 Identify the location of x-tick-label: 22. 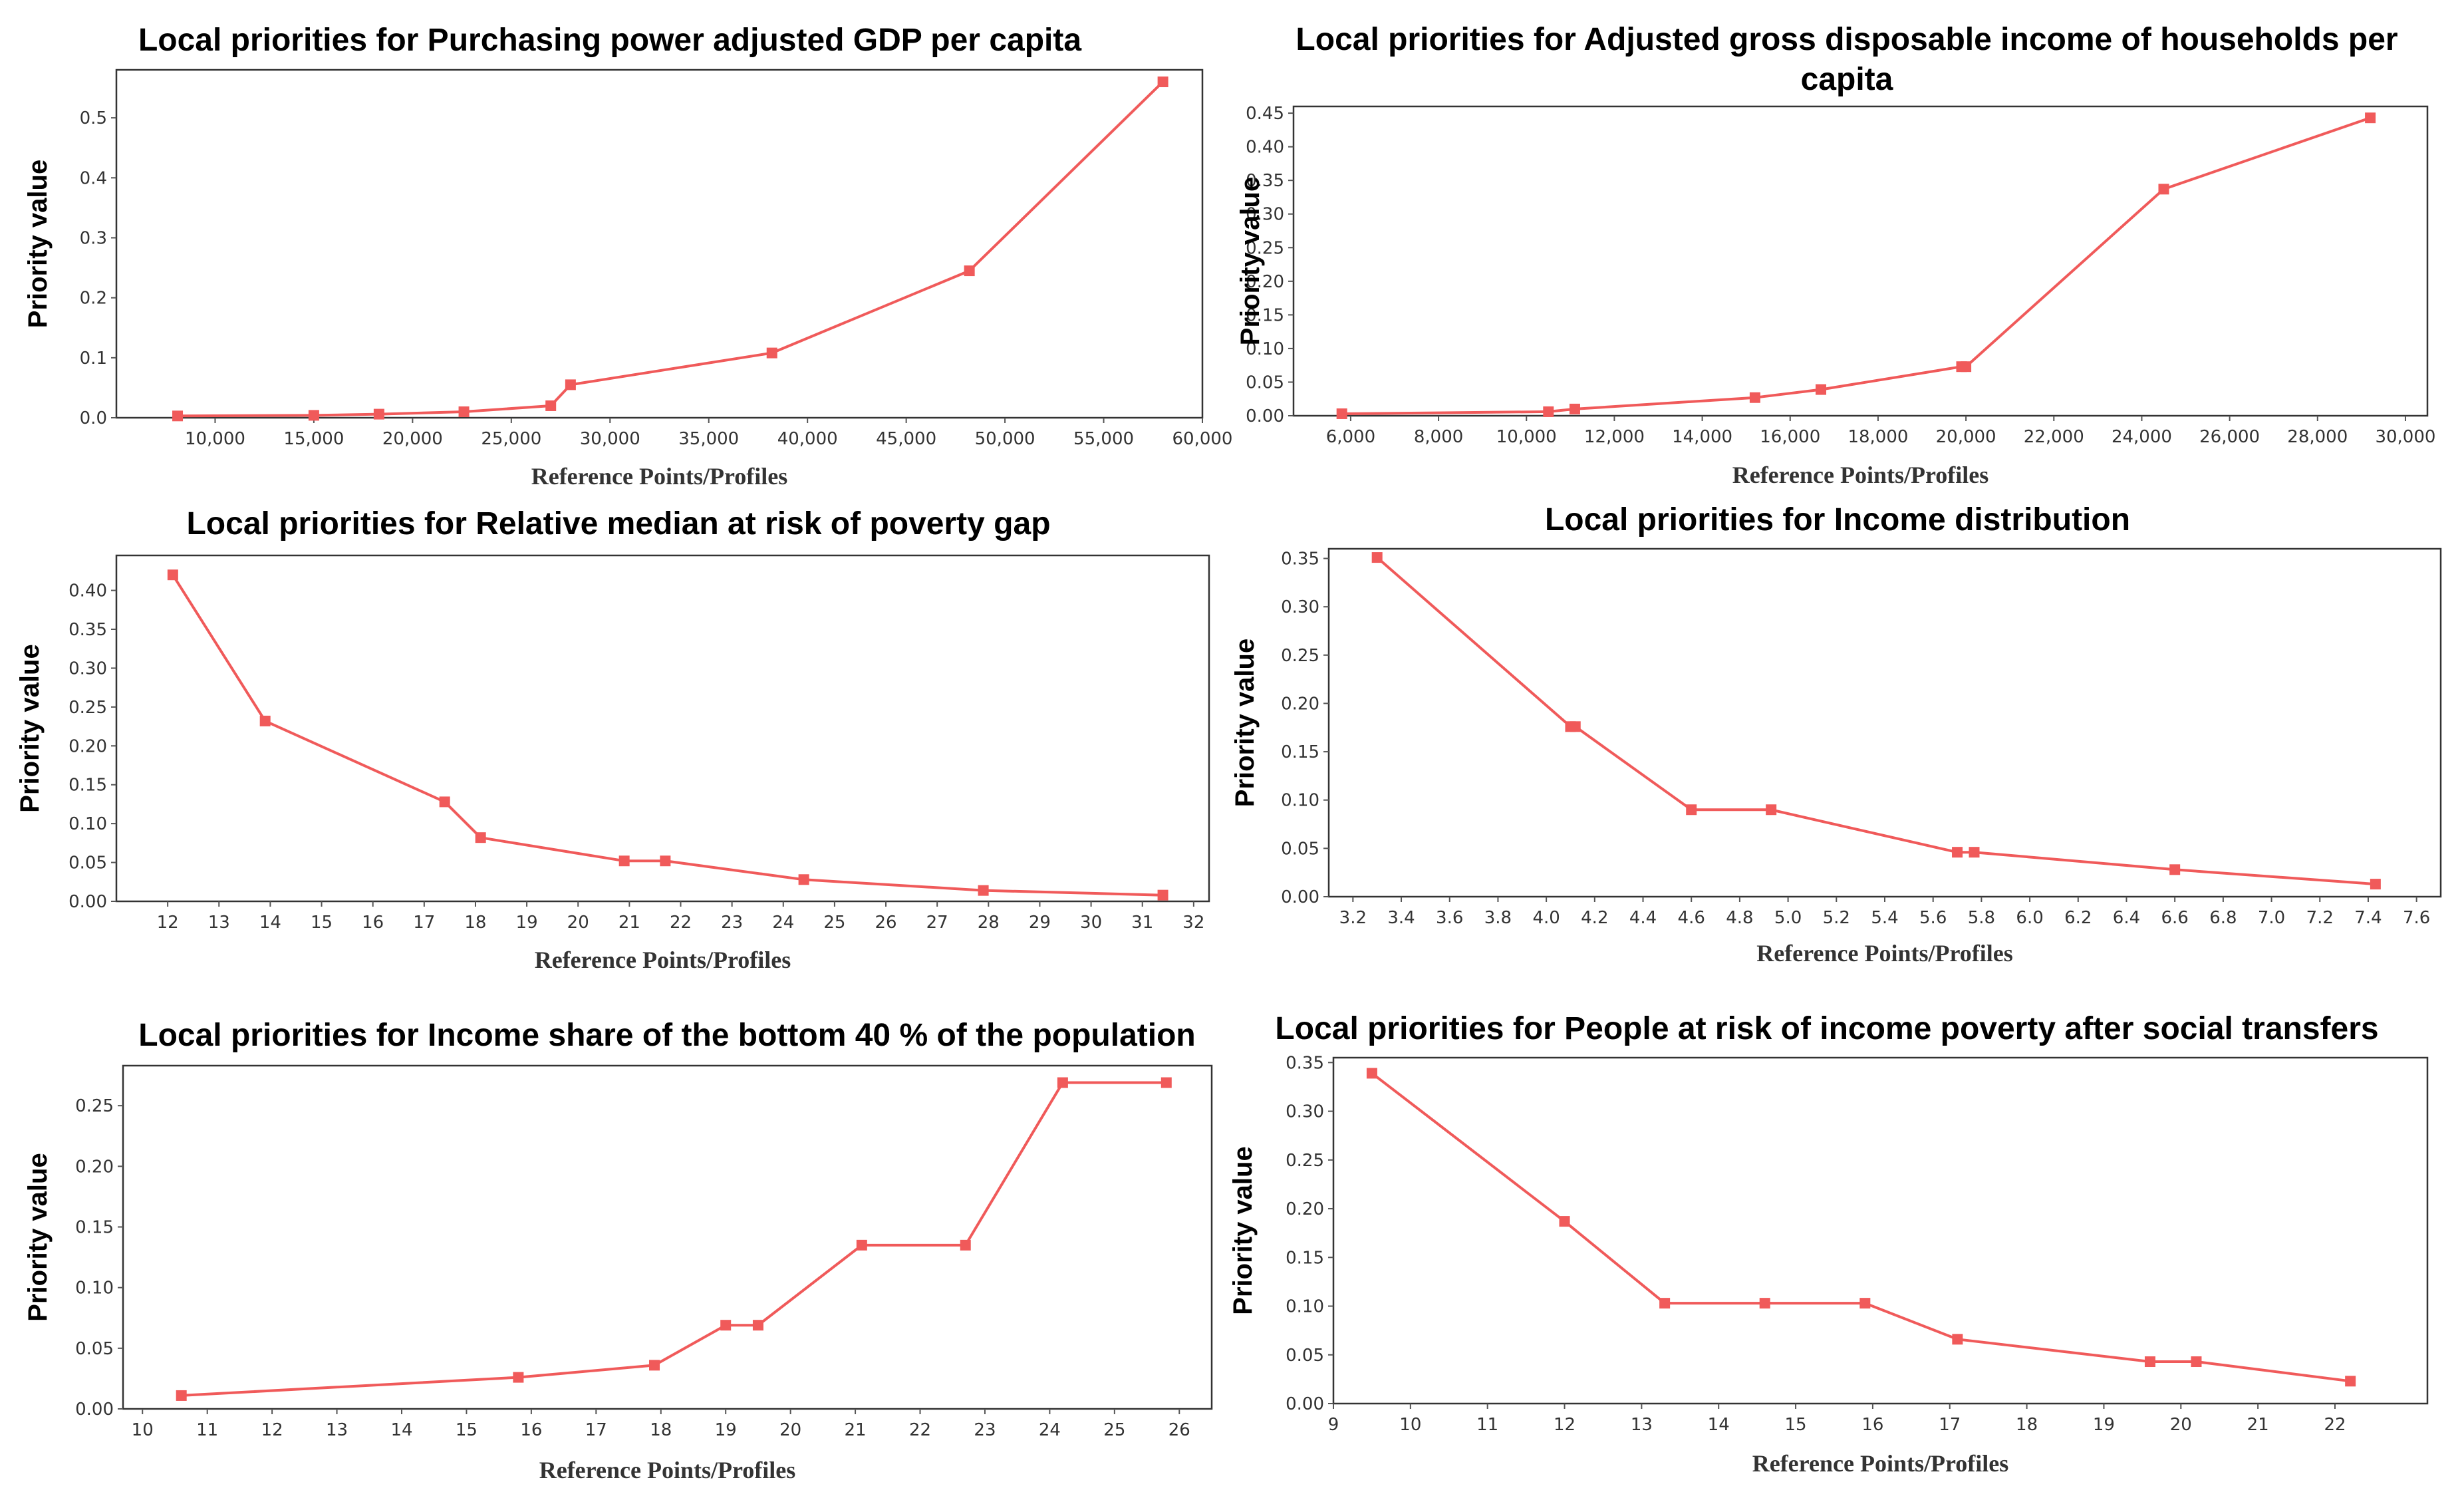
(681, 923).